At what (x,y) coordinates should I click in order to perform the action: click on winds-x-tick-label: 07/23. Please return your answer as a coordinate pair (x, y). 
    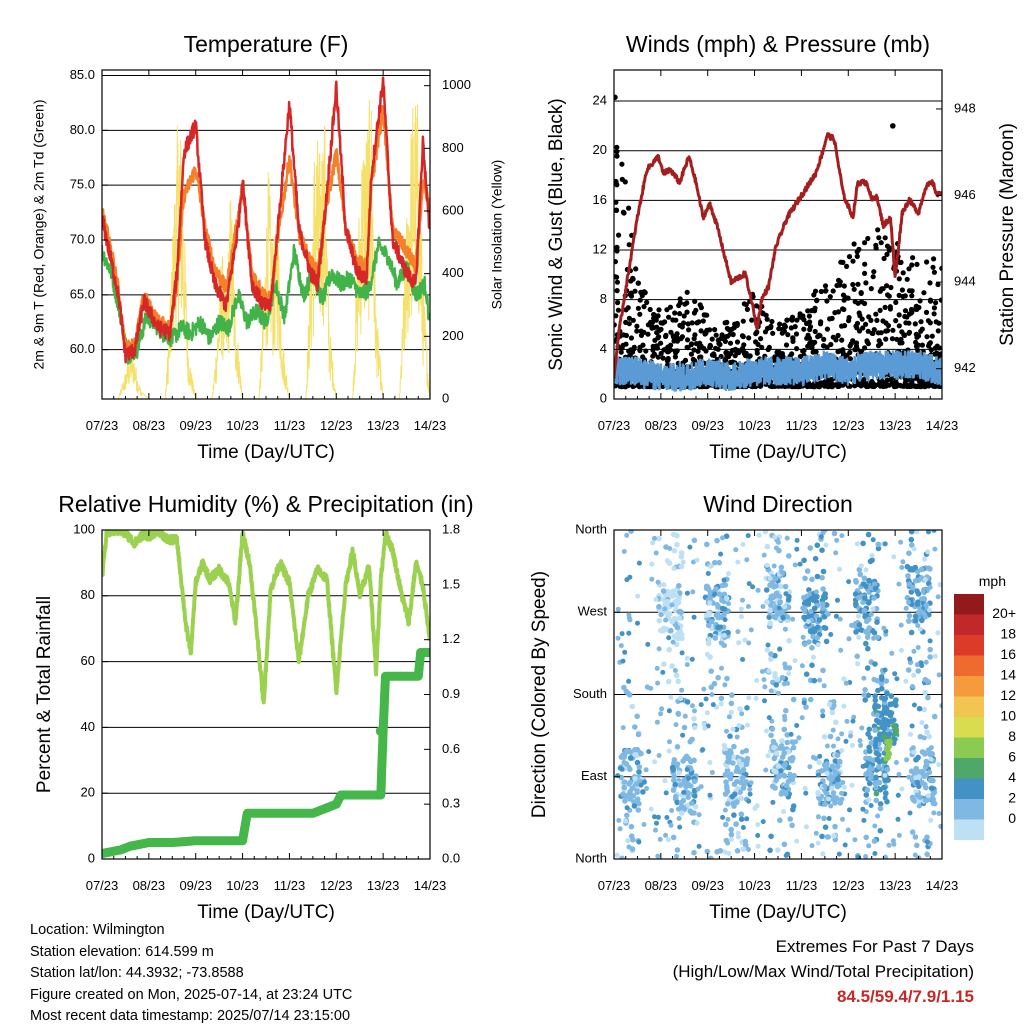
    Looking at the image, I should click on (614, 425).